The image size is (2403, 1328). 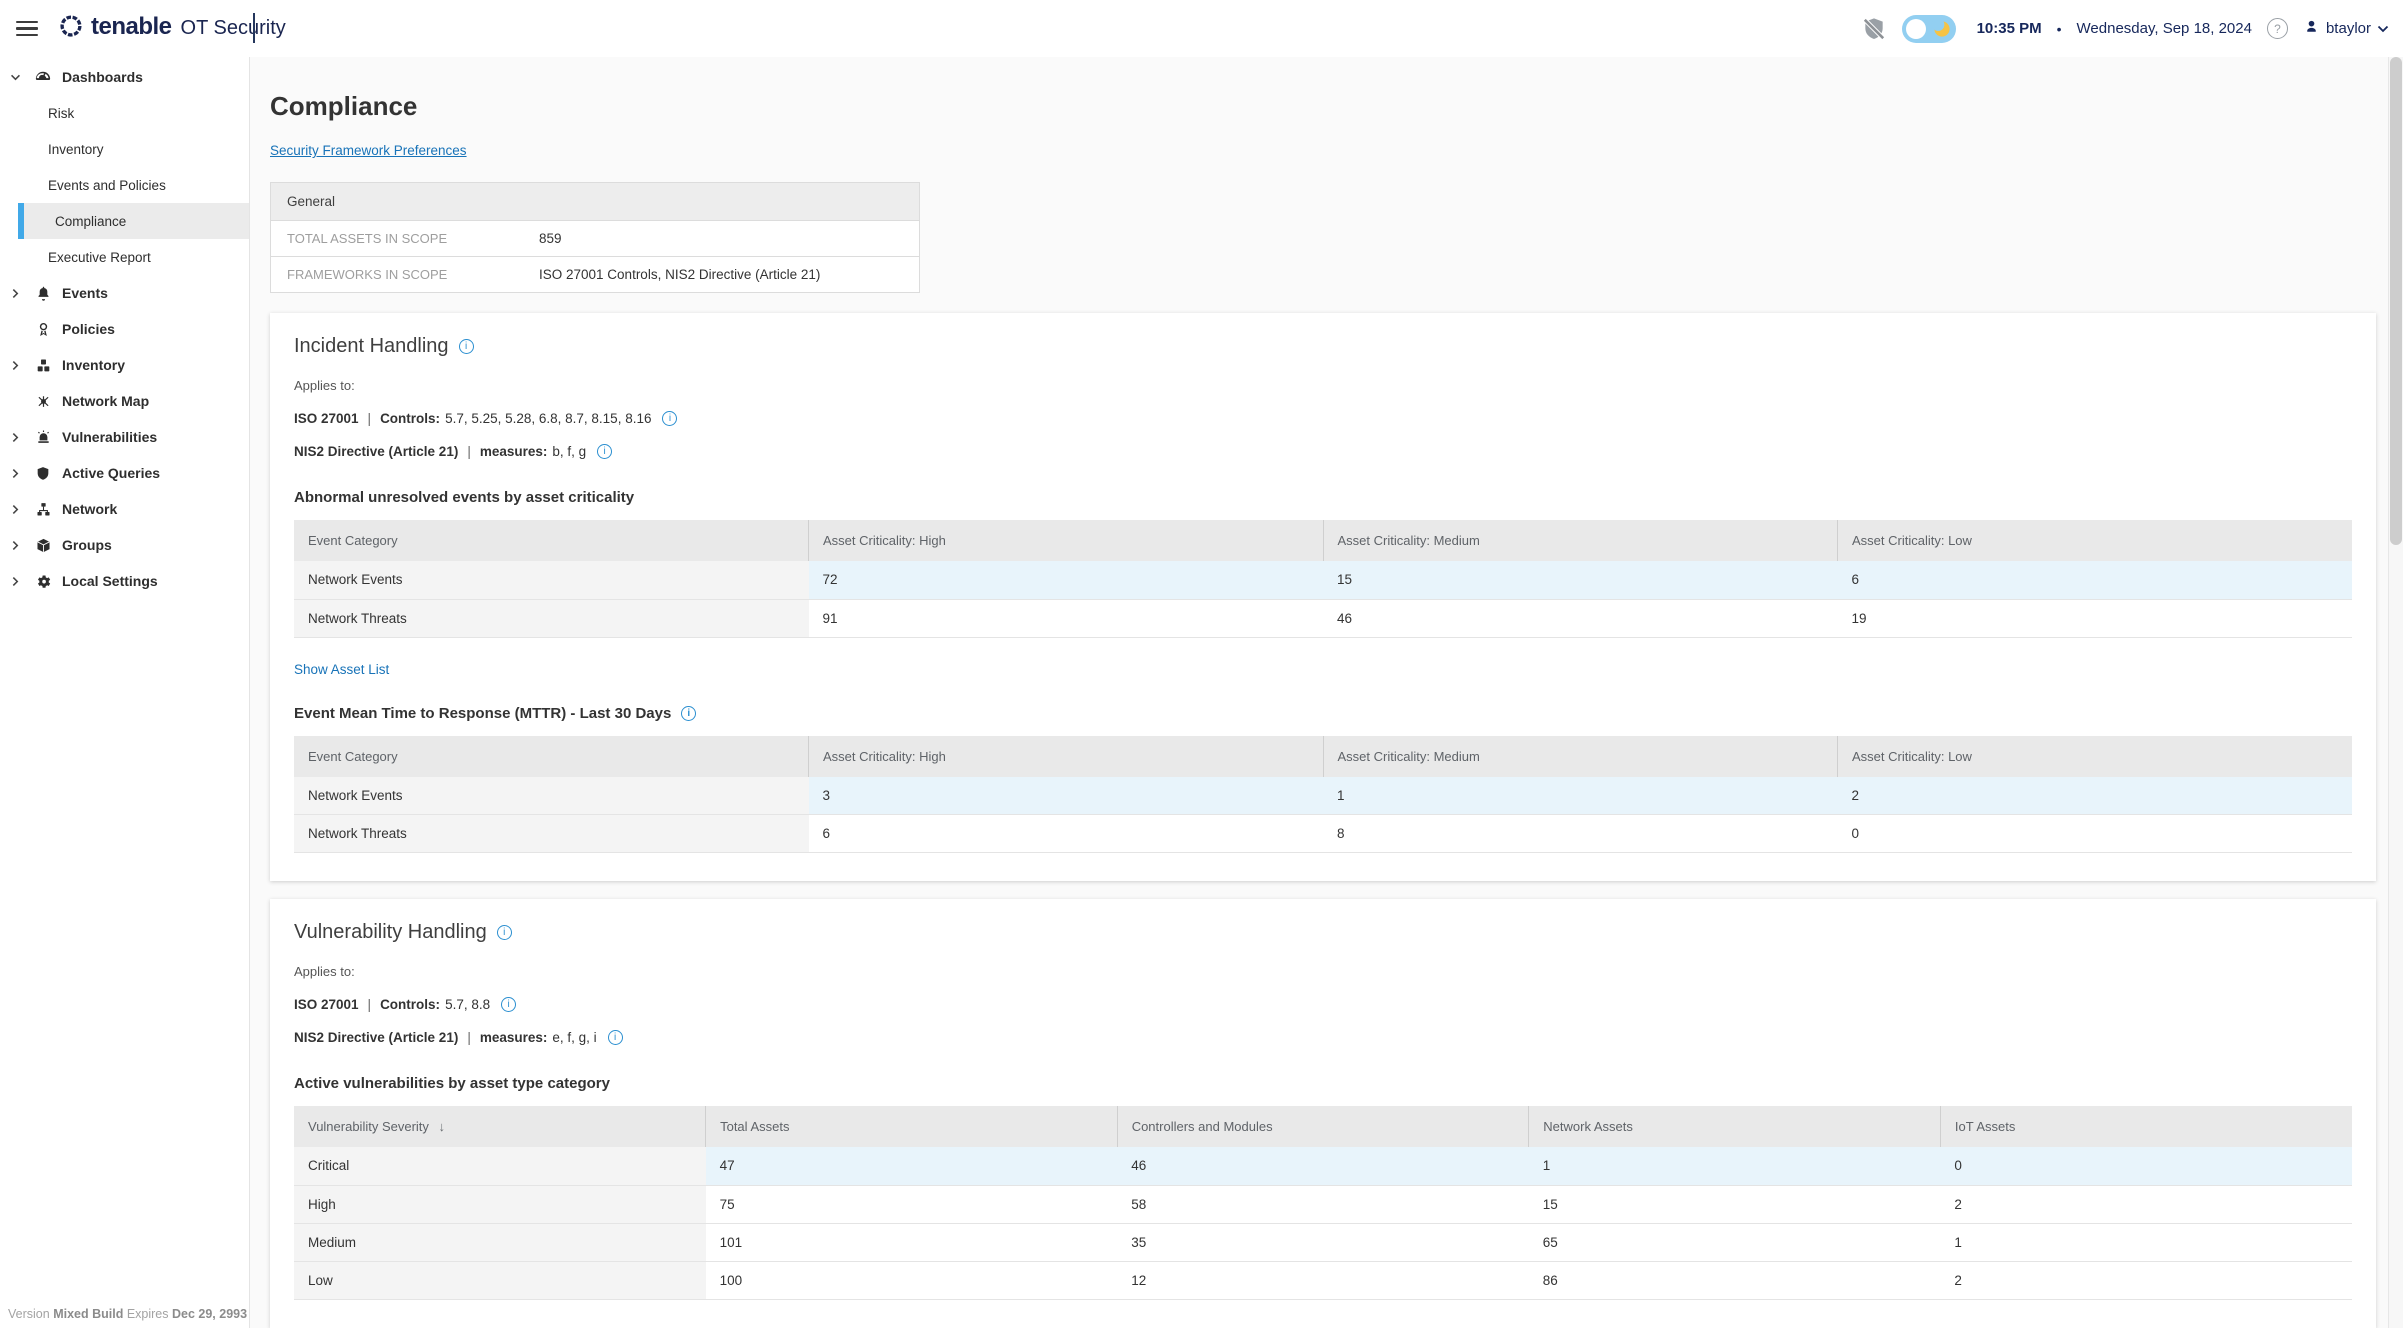 What do you see at coordinates (254, 28) in the screenshot?
I see `header-divider` at bounding box center [254, 28].